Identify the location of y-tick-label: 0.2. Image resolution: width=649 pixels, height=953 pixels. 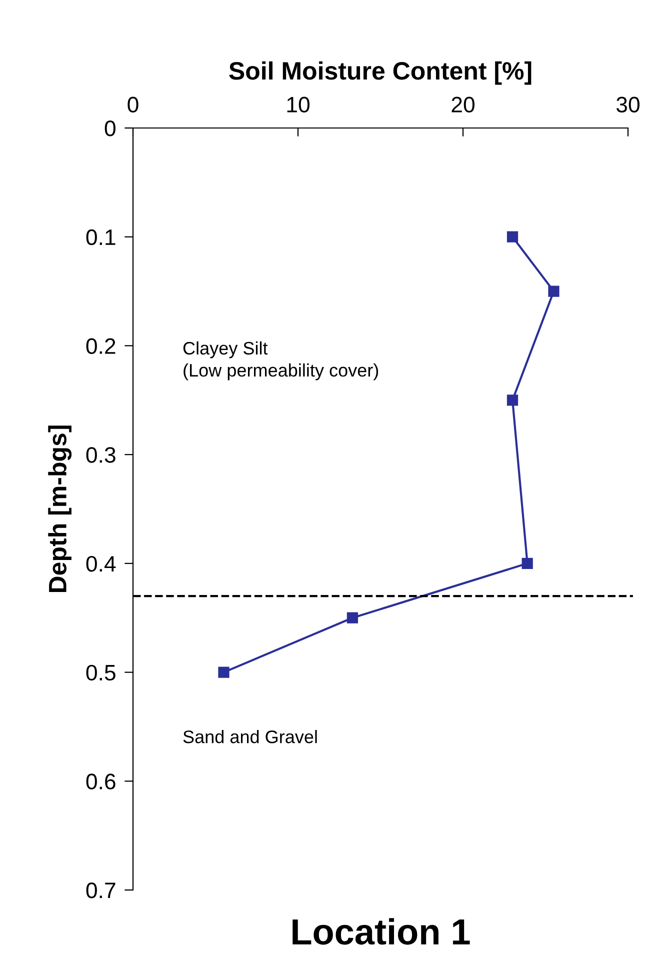
(101, 346).